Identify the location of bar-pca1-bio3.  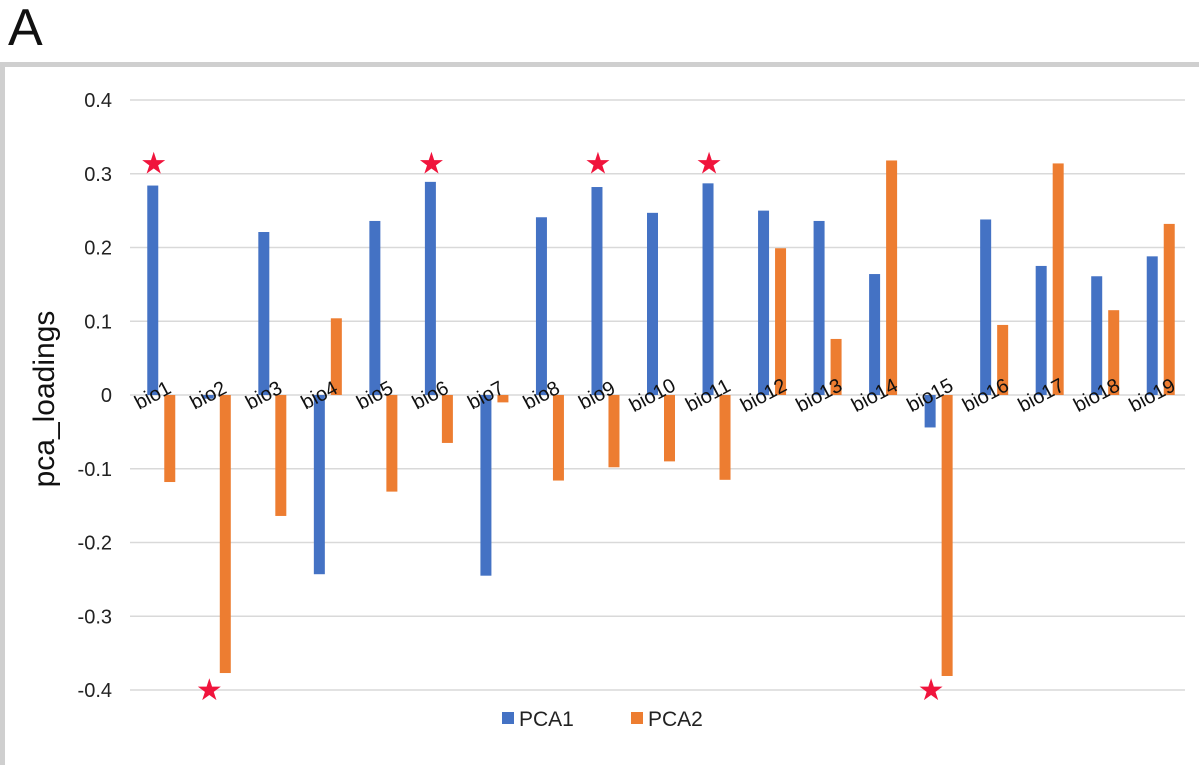
(264, 313).